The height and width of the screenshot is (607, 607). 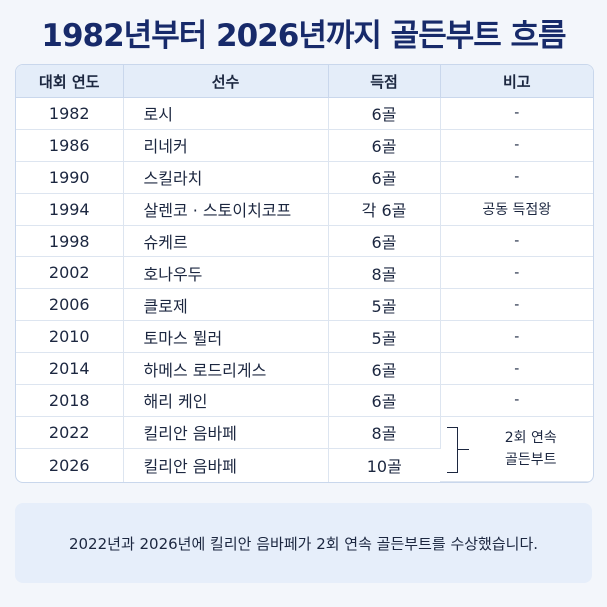 What do you see at coordinates (226, 369) in the screenshot?
I see `player-cell: 하메스 로드리게스` at bounding box center [226, 369].